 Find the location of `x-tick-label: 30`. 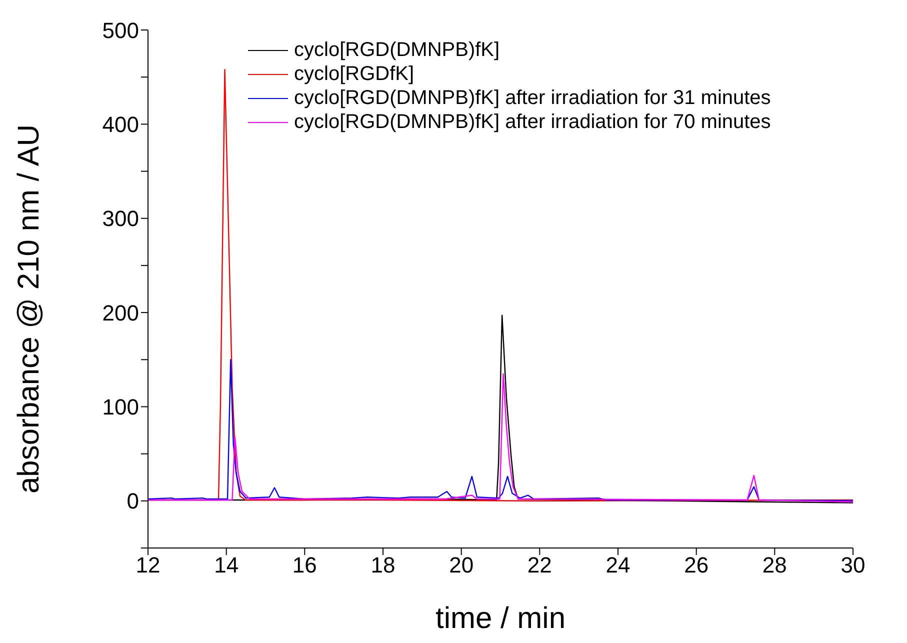

x-tick-label: 30 is located at coordinates (853, 565).